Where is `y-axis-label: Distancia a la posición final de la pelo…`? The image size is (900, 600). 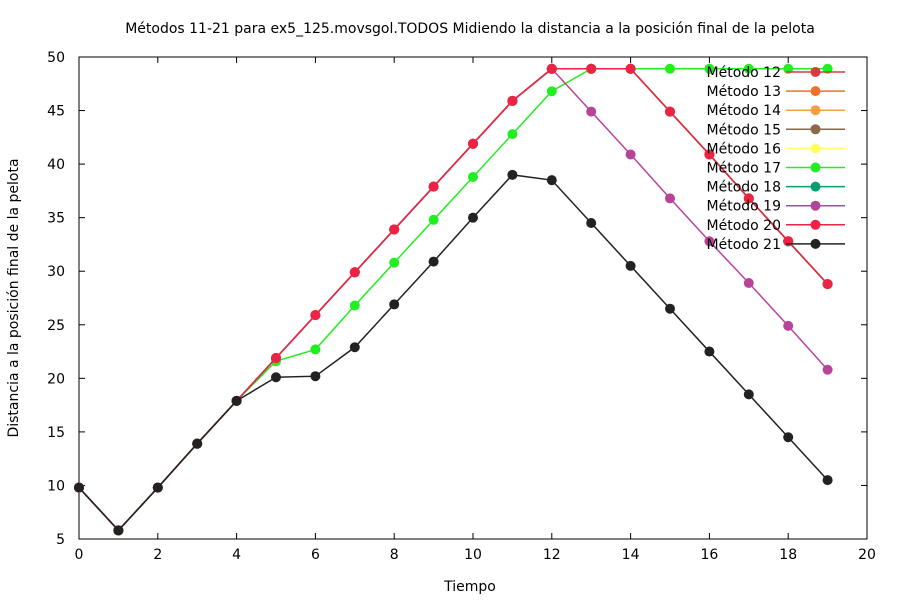
y-axis-label: Distancia a la posición final de la pelo… is located at coordinates (14, 297).